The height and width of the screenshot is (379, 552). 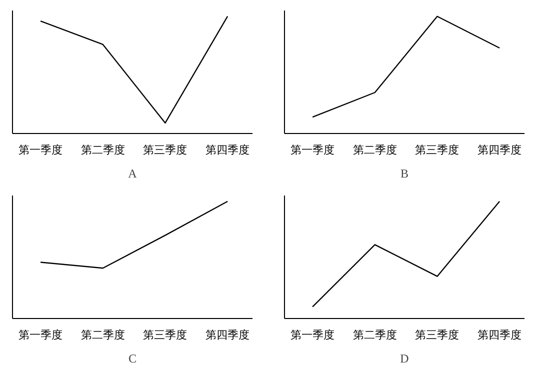 I want to click on text: C, so click(x=132, y=359).